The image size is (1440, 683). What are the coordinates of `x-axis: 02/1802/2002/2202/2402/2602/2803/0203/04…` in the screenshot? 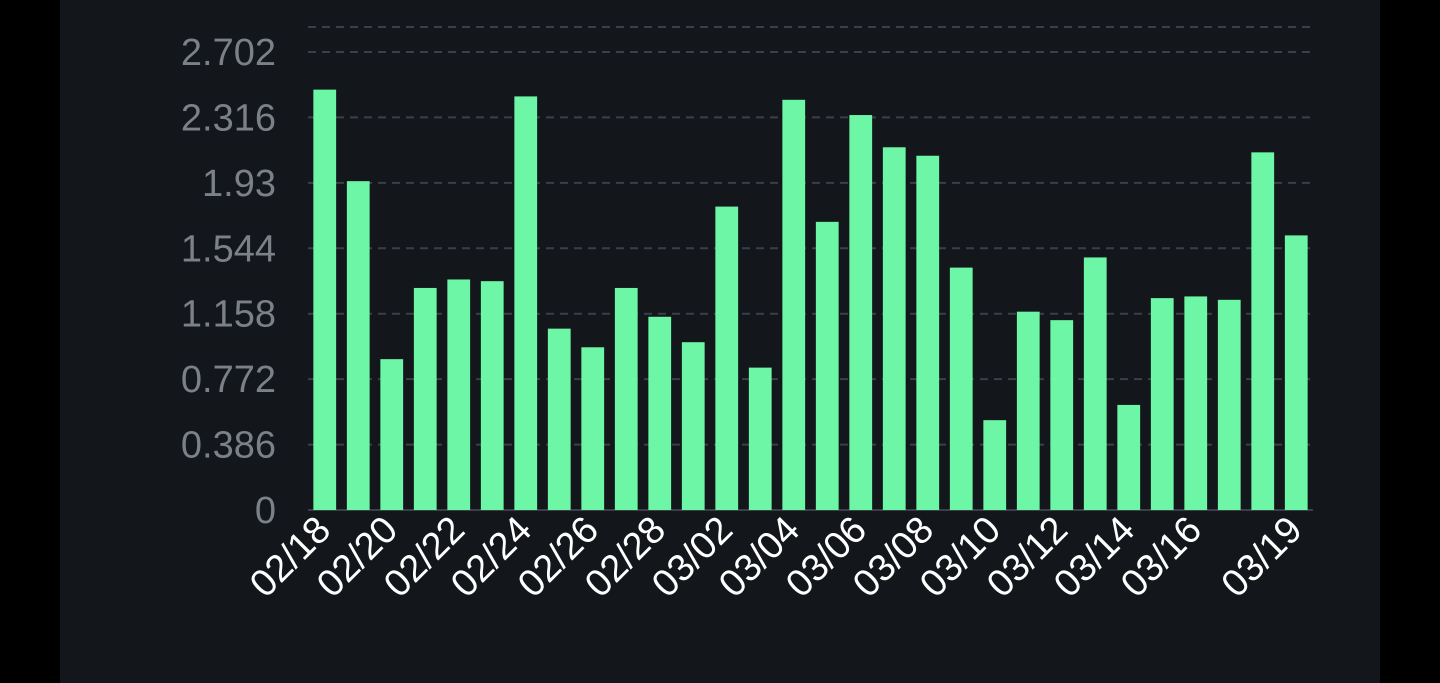 It's located at (776, 557).